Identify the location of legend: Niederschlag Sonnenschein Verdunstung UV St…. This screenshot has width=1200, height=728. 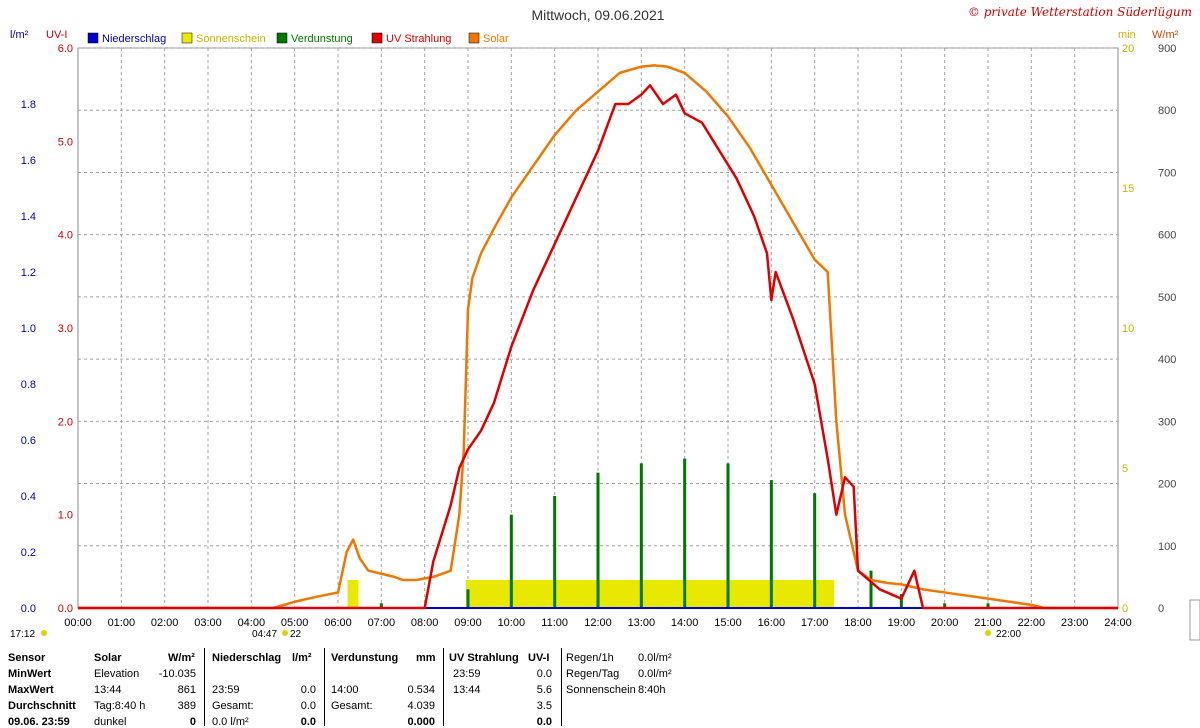
(298, 38).